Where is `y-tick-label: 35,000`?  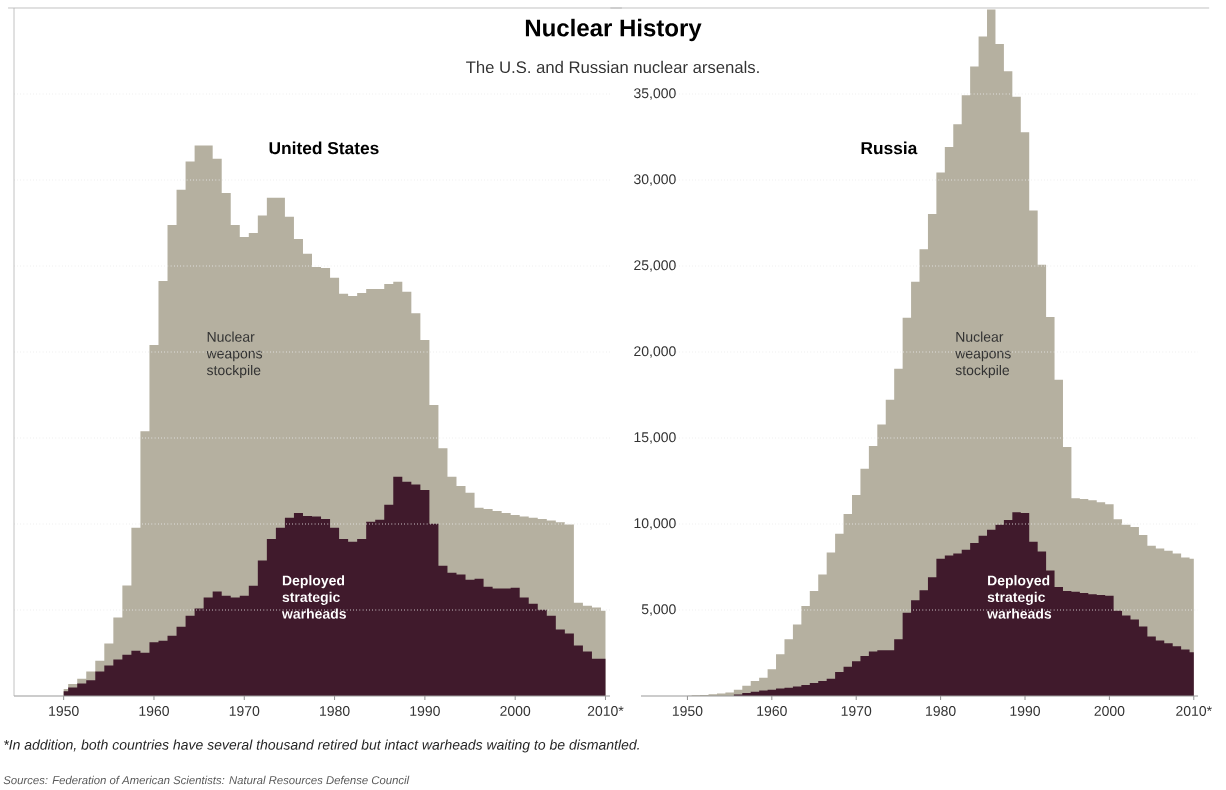 y-tick-label: 35,000 is located at coordinates (655, 94).